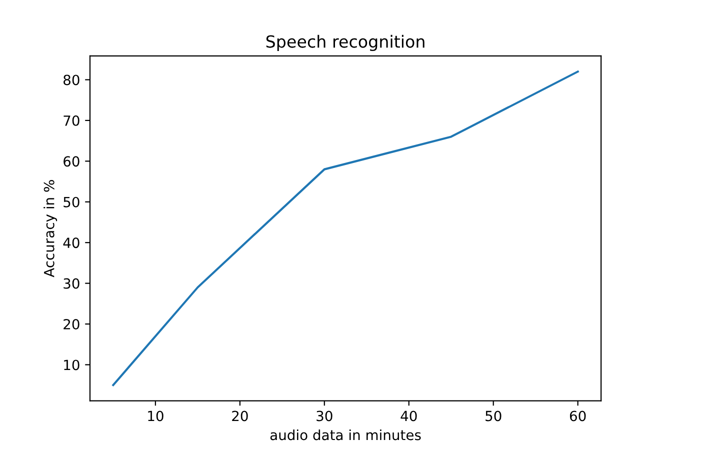 The width and height of the screenshot is (703, 466). Describe the element at coordinates (240, 416) in the screenshot. I see `x-tick-label: 20` at that location.